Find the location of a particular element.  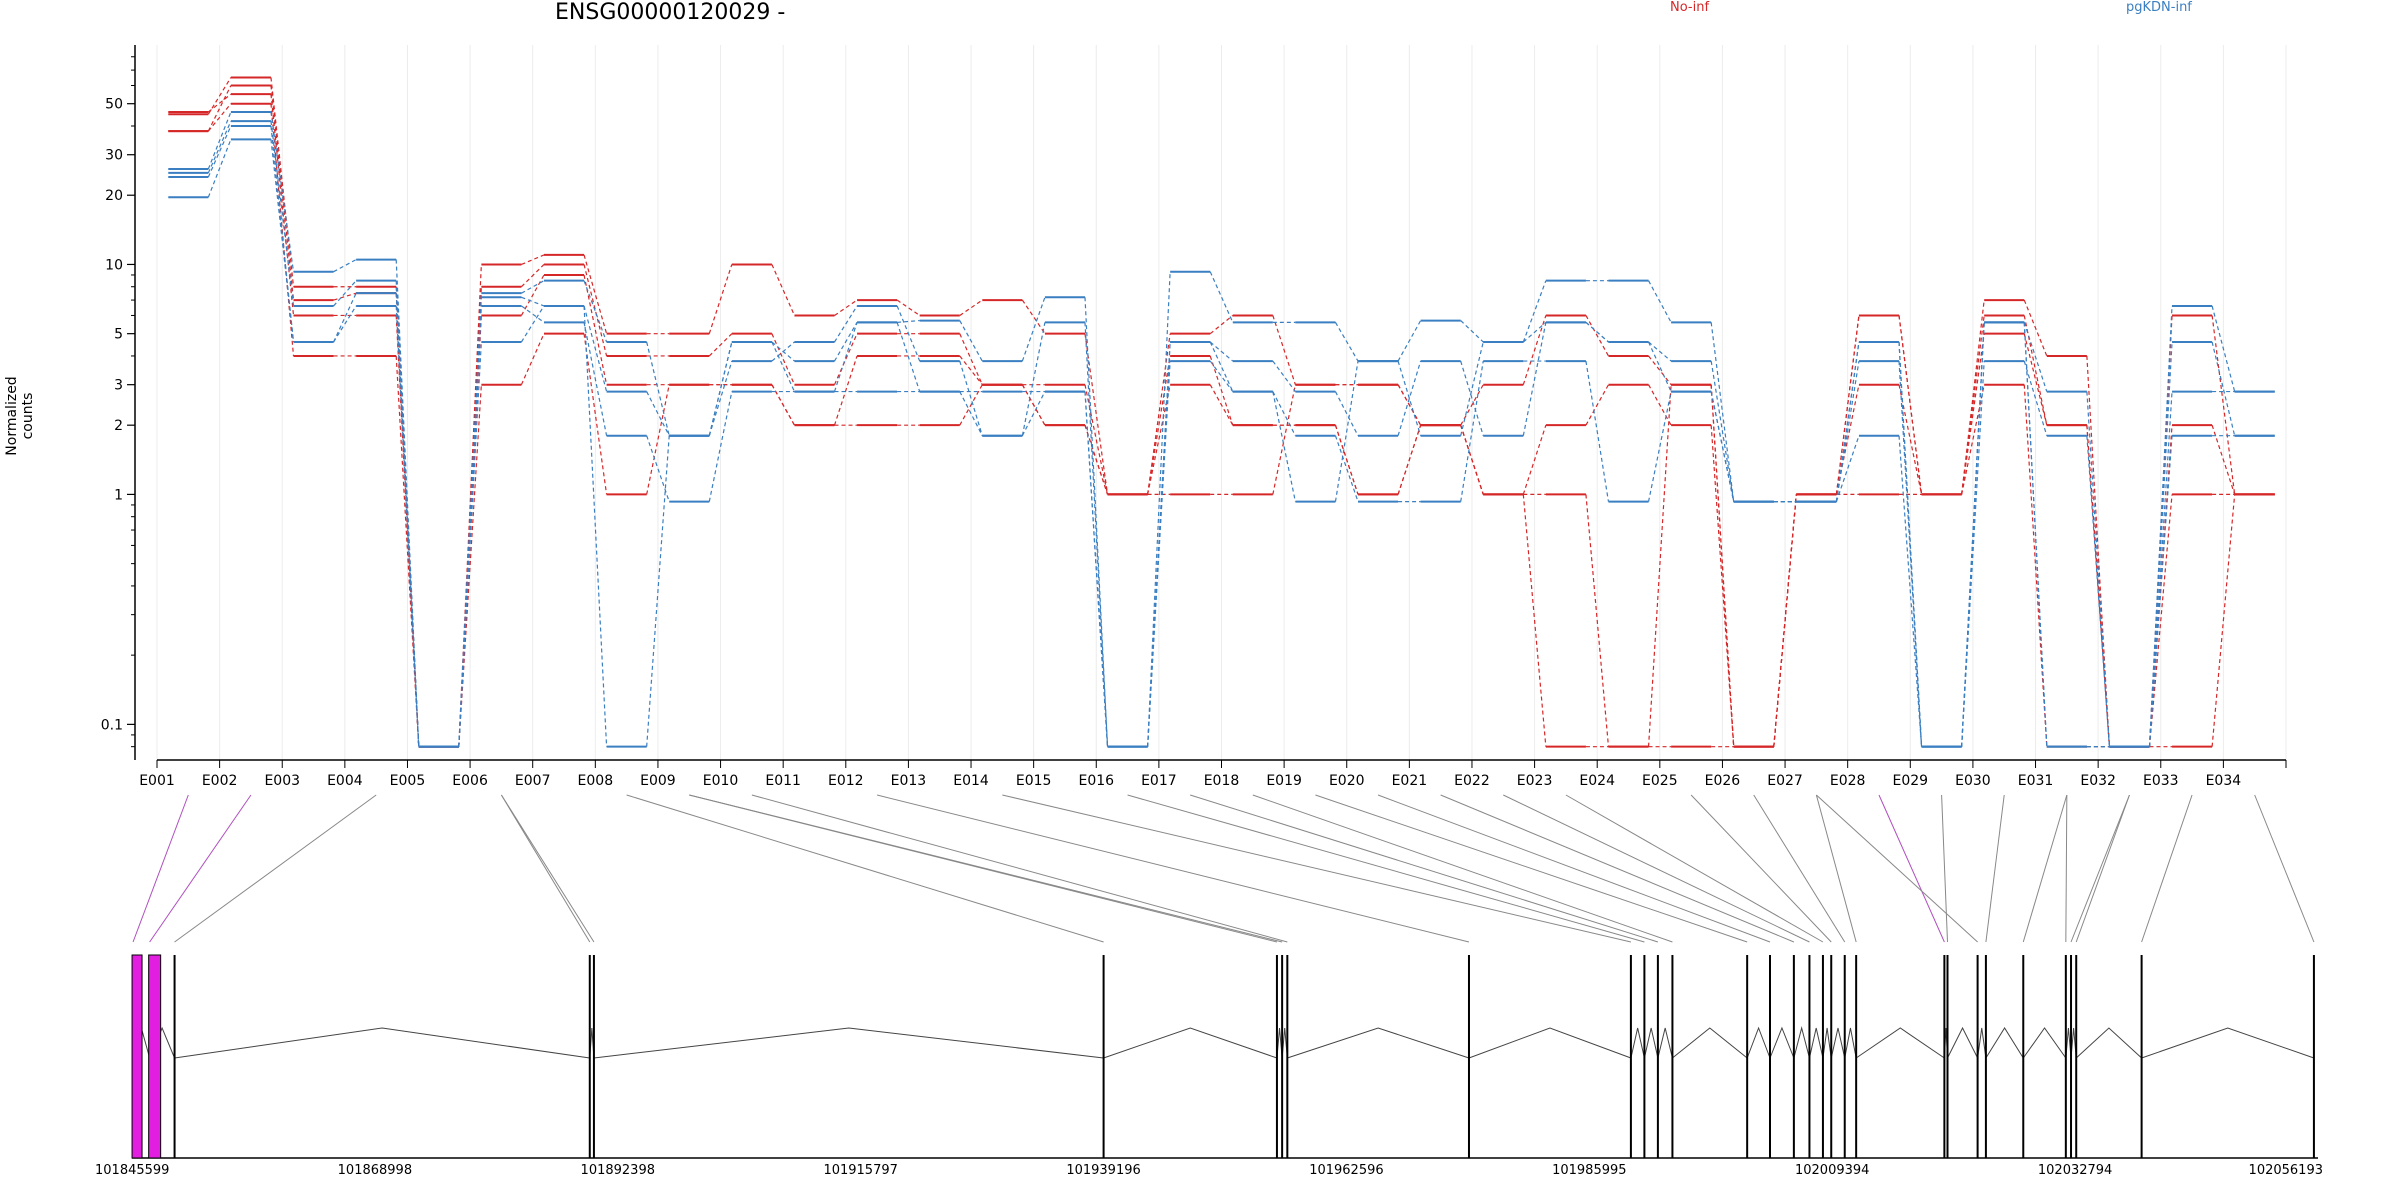

y-tick-label: 3 is located at coordinates (118, 386).